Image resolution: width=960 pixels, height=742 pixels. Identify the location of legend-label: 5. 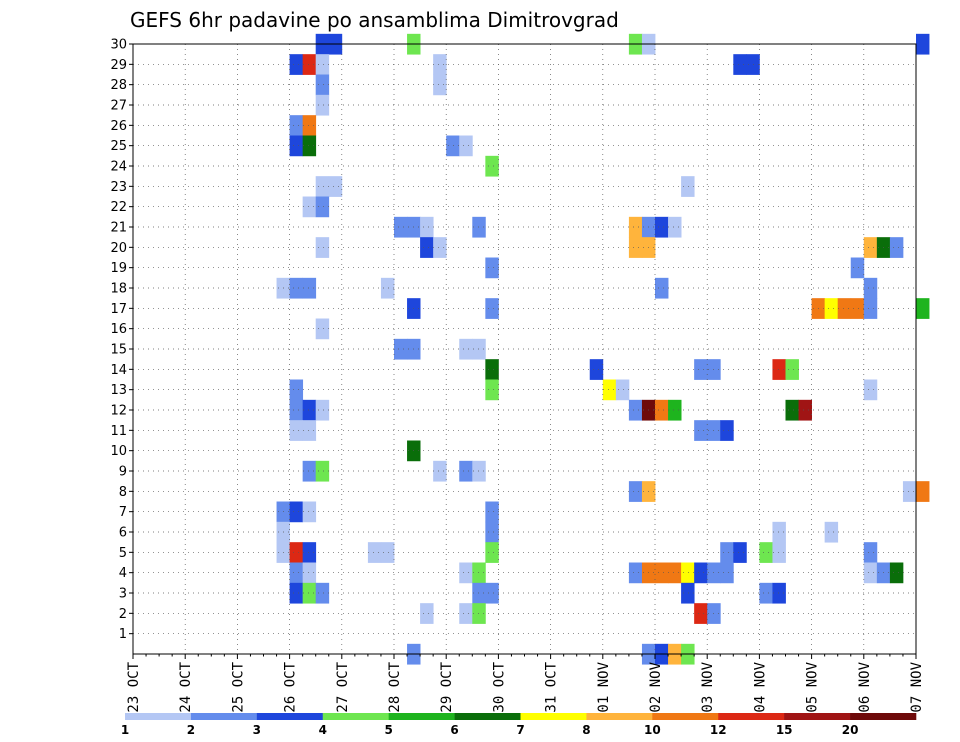
(388, 730).